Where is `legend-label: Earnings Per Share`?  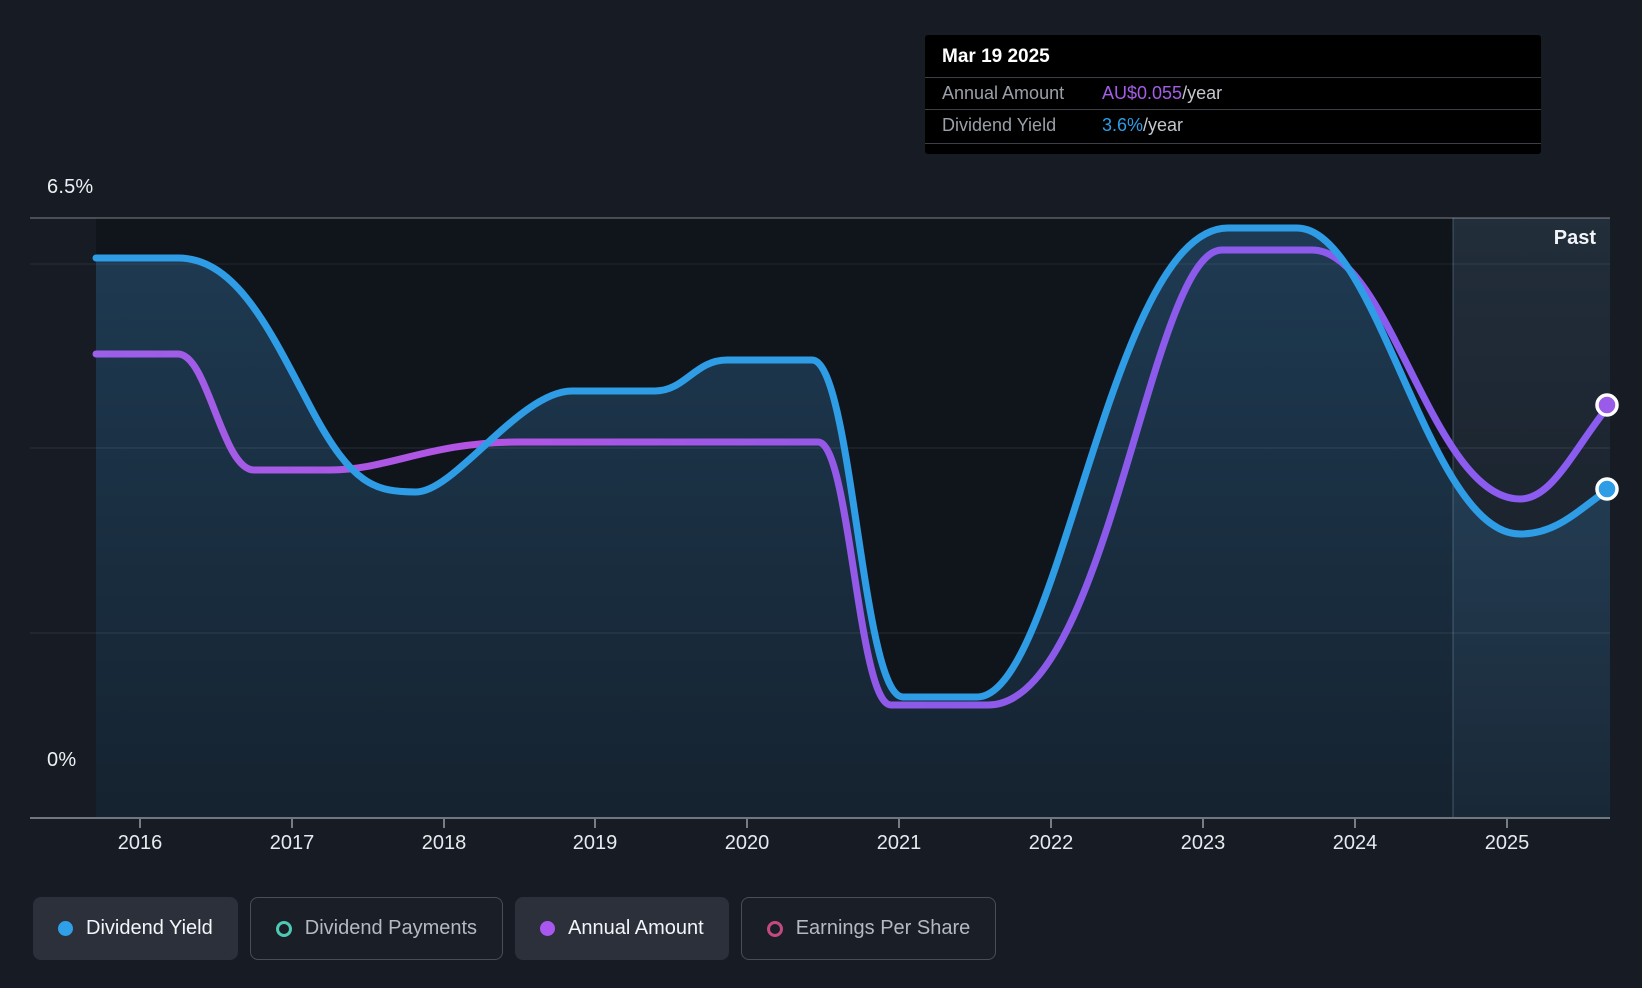 legend-label: Earnings Per Share is located at coordinates (883, 928).